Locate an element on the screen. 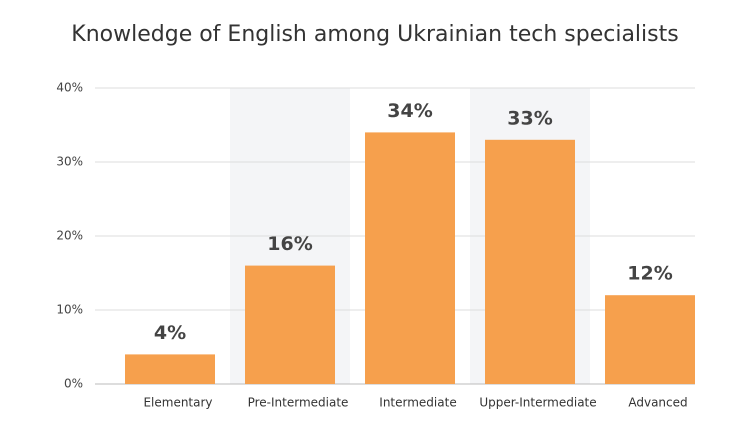 The image size is (750, 429). value-label: 33% is located at coordinates (529, 118).